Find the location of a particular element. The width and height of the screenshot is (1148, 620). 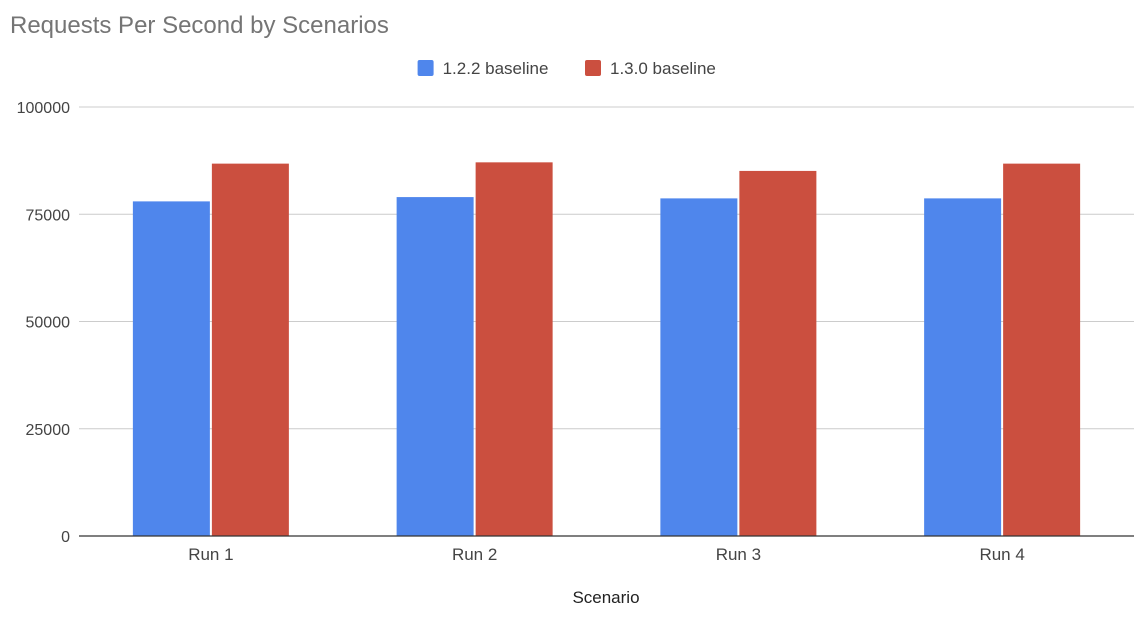

y-tick-label: 75000 is located at coordinates (48, 215).